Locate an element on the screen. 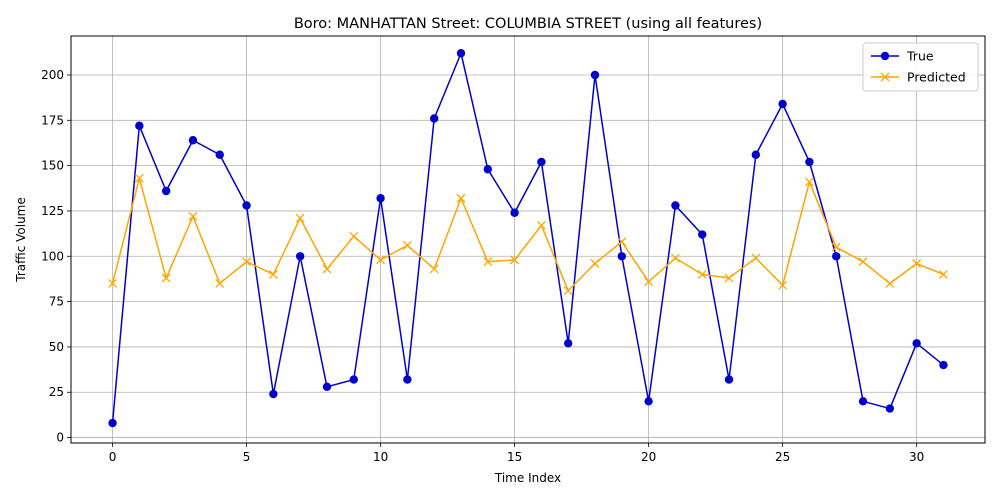 Image resolution: width=1000 pixels, height=500 pixels. y-tick-label: 100 is located at coordinates (52, 256).